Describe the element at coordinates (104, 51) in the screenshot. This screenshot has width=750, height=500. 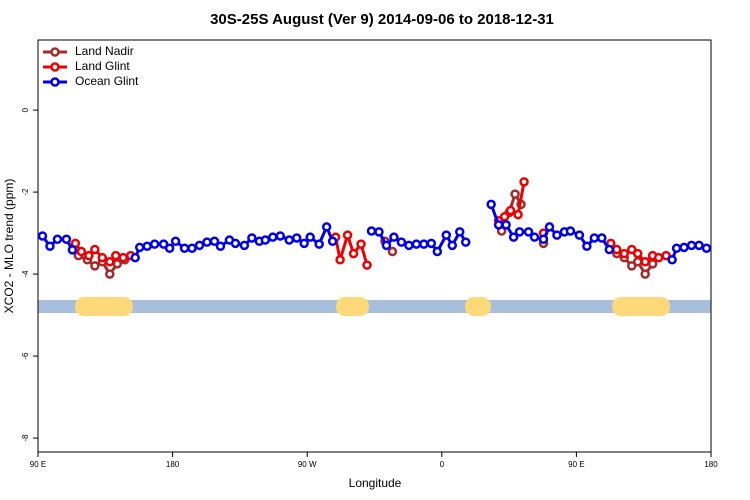
I see `legend-label: Land Nadir` at that location.